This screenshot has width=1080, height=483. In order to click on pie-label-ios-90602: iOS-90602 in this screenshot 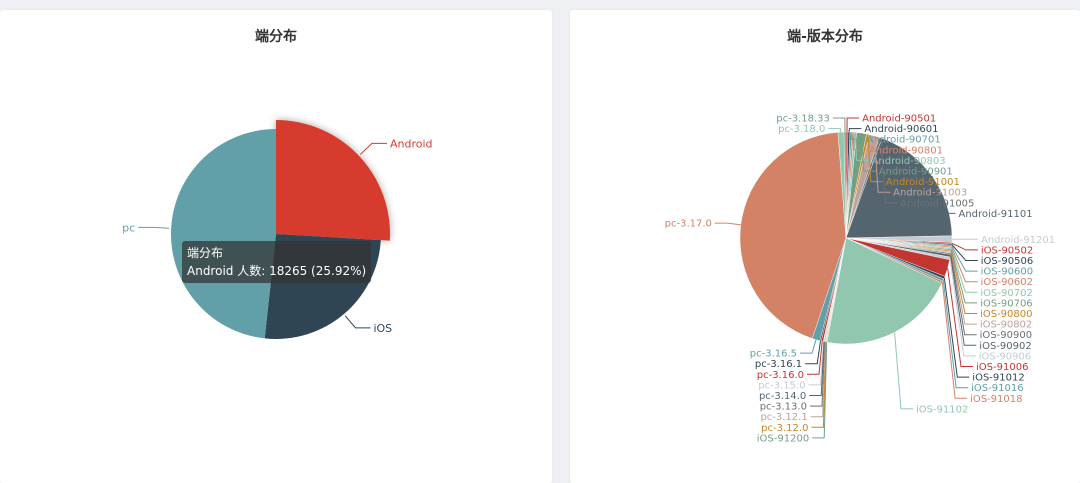, I will do `click(1007, 282)`.